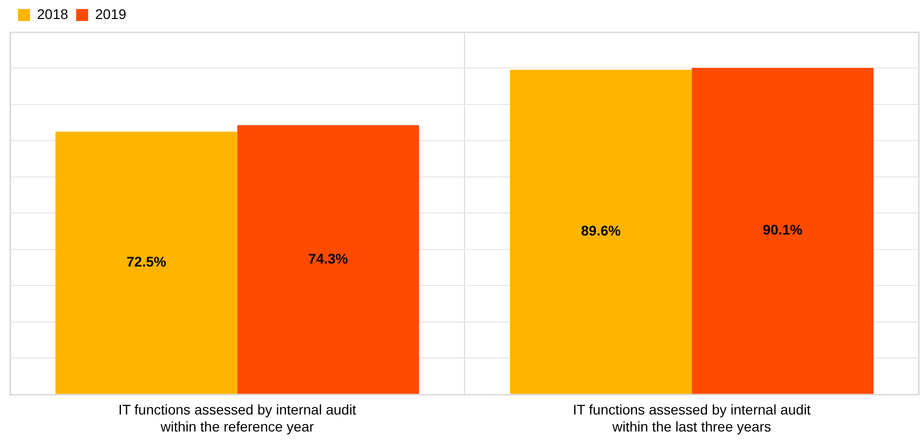  I want to click on data-label: 89.6%, so click(601, 230).